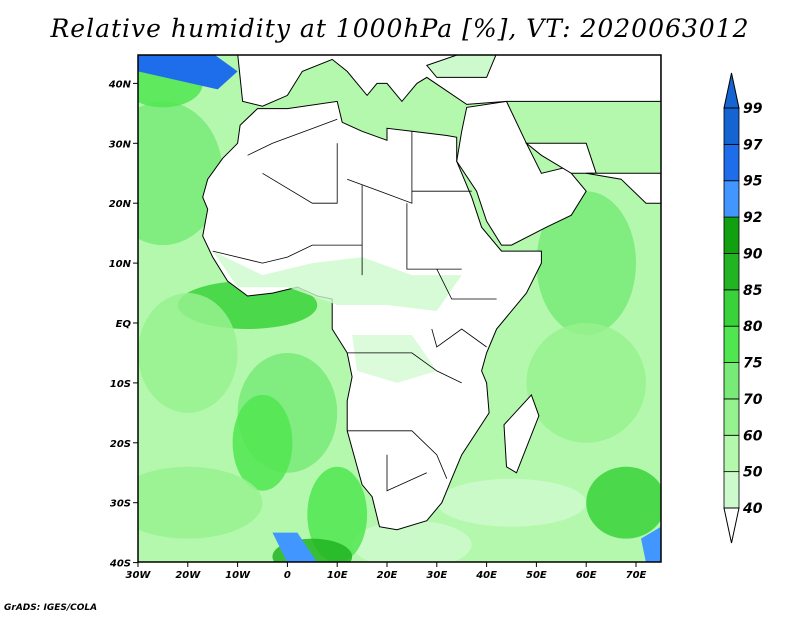  Describe the element at coordinates (120, 84) in the screenshot. I see `y-tick-label: 40N` at that location.